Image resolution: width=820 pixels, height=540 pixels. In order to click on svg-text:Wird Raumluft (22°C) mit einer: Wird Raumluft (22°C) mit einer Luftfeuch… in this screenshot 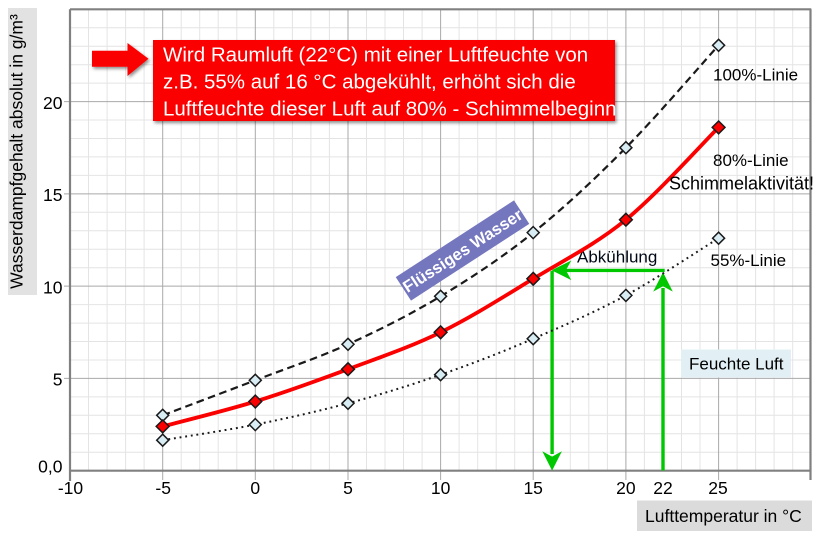, I will do `click(375, 55)`.